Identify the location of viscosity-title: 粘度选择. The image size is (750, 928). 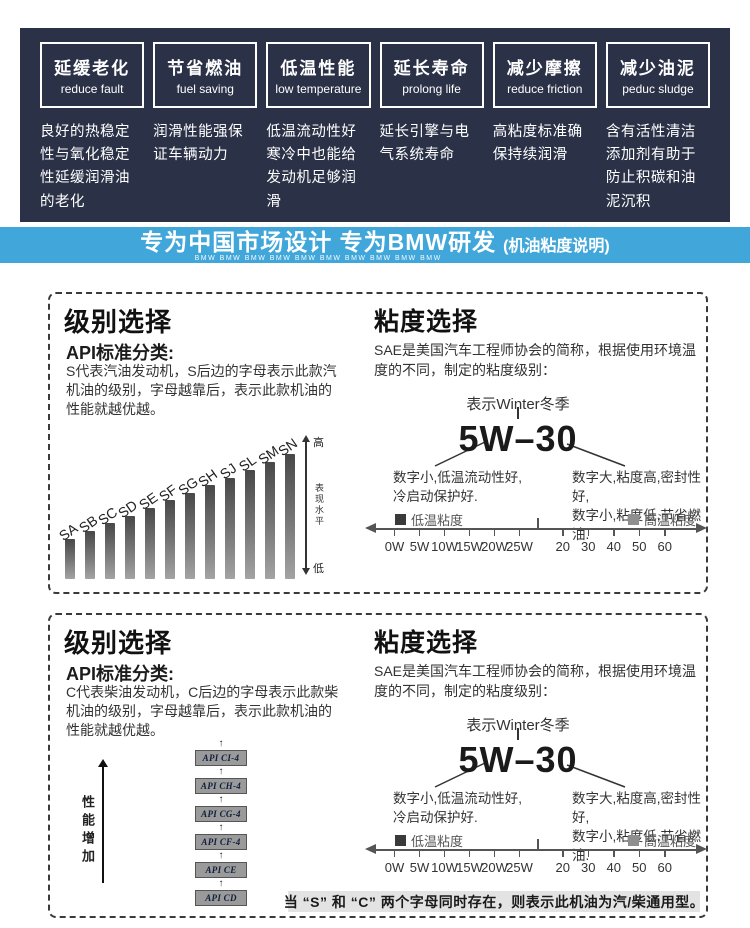
(426, 643).